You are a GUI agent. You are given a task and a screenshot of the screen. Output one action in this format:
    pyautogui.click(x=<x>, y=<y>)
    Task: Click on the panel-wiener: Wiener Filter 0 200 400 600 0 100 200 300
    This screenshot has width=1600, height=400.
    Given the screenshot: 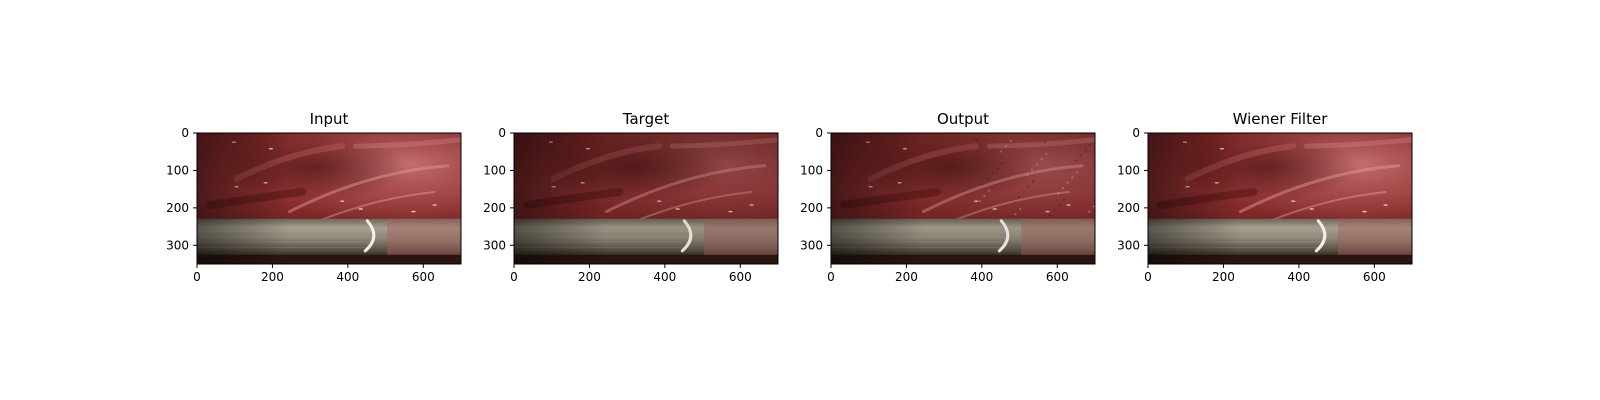 What is the action you would take?
    pyautogui.click(x=1265, y=197)
    